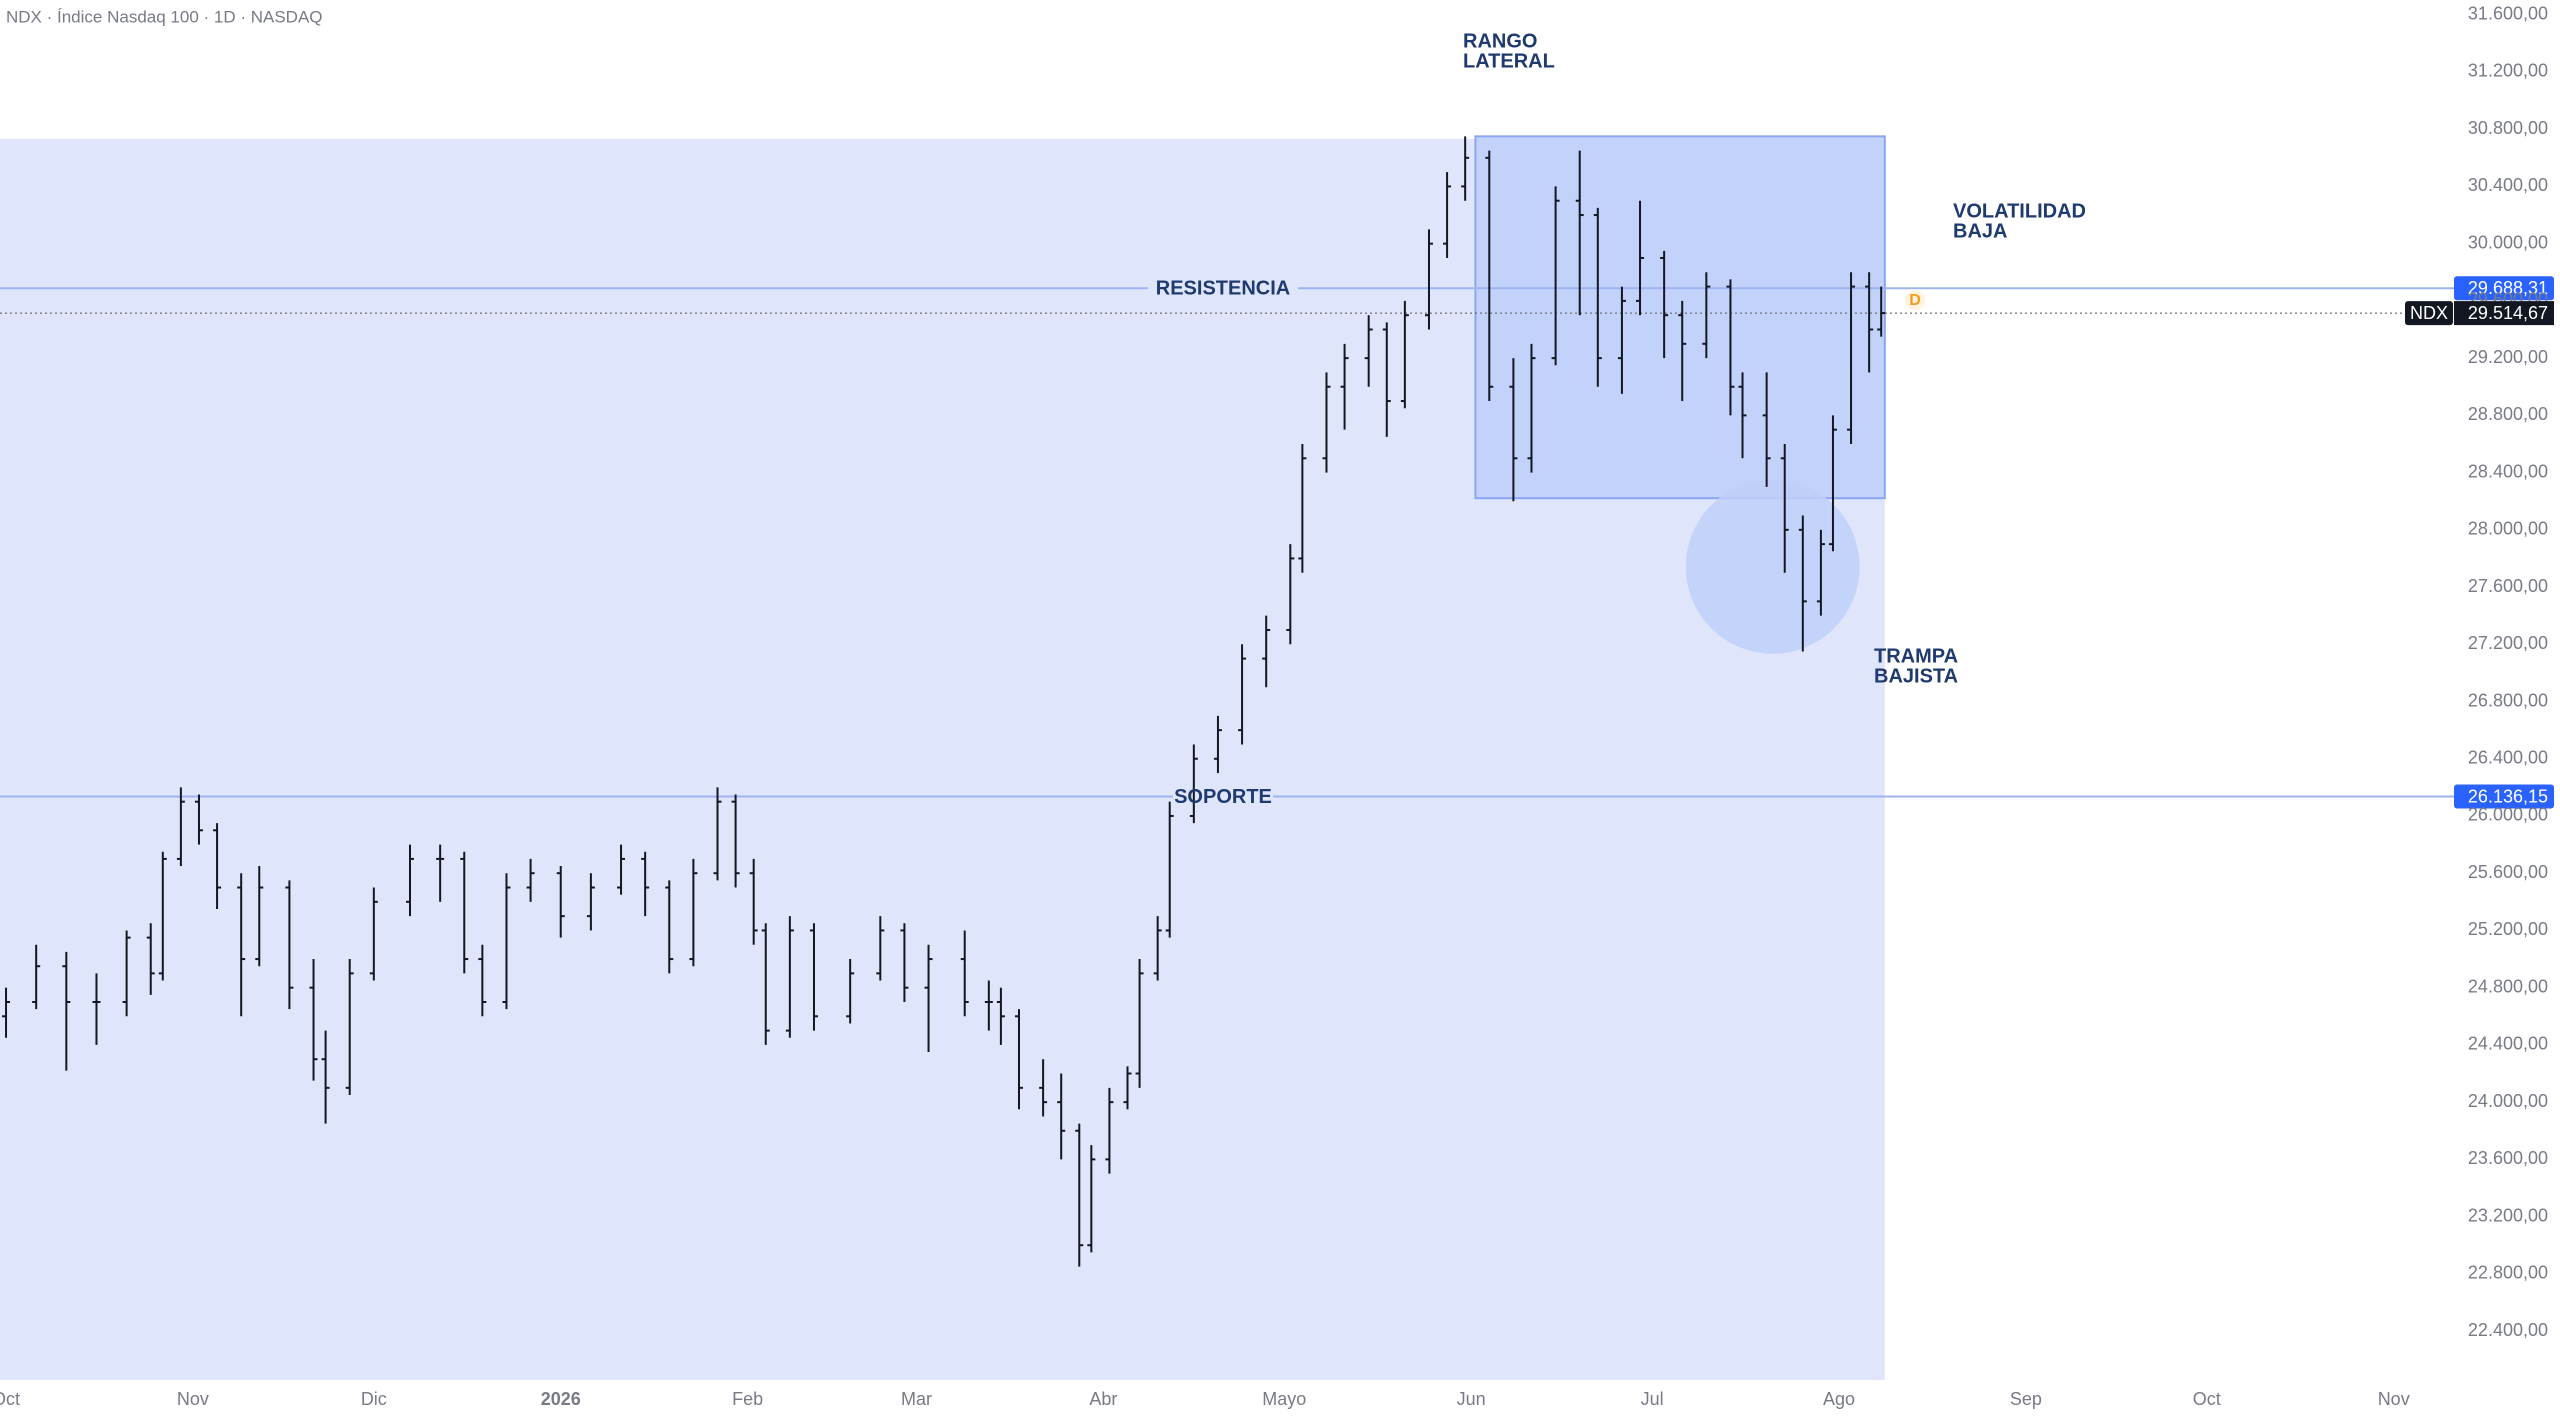 The width and height of the screenshot is (2560, 1417). I want to click on y-tick-label: 23.600,00, so click(2508, 1158).